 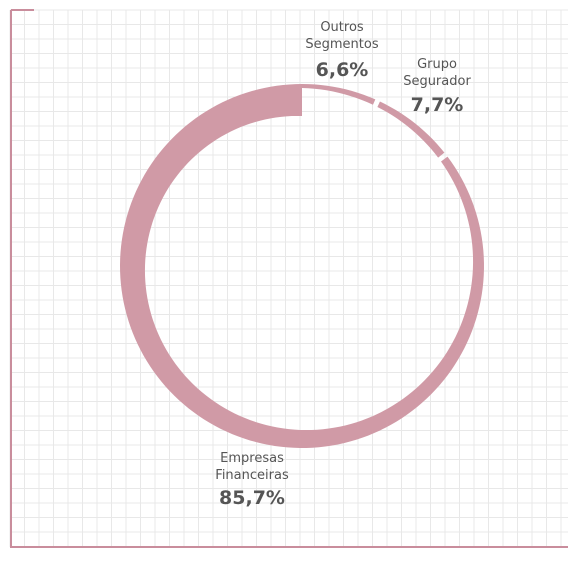 What do you see at coordinates (437, 105) in the screenshot?
I see `slice-value-label: 7,7%` at bounding box center [437, 105].